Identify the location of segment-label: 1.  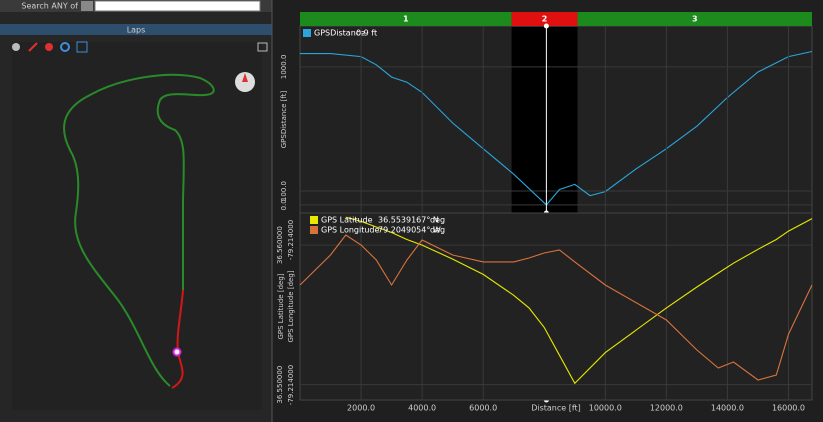
(406, 19).